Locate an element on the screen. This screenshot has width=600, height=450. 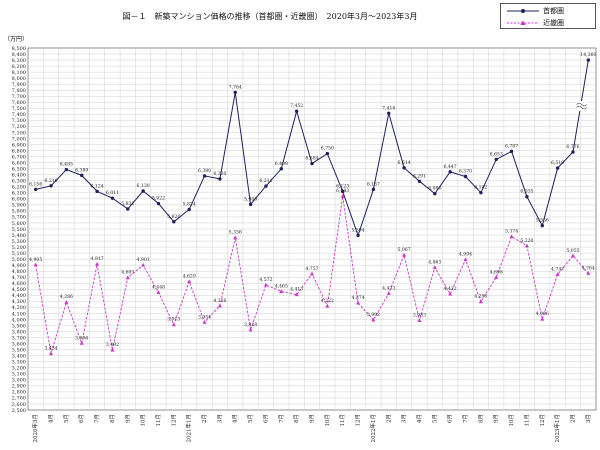
x-tick-label: 10月 is located at coordinates (327, 420).